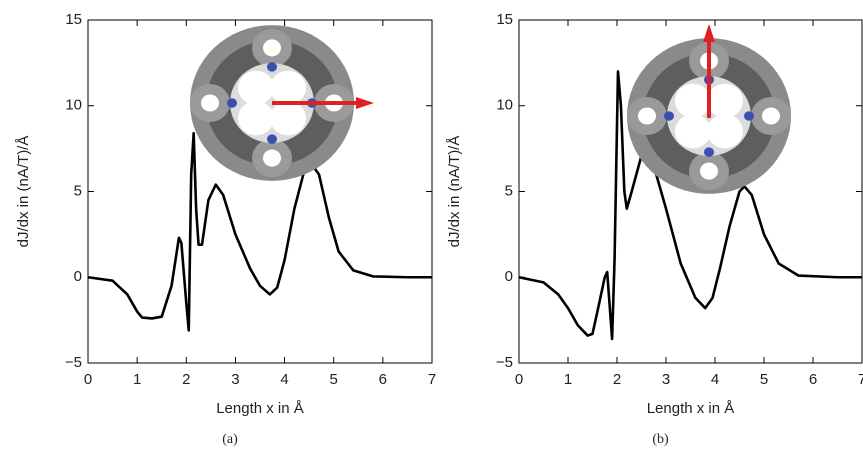 This screenshot has width=863, height=451. I want to click on caption: (b), so click(660, 439).